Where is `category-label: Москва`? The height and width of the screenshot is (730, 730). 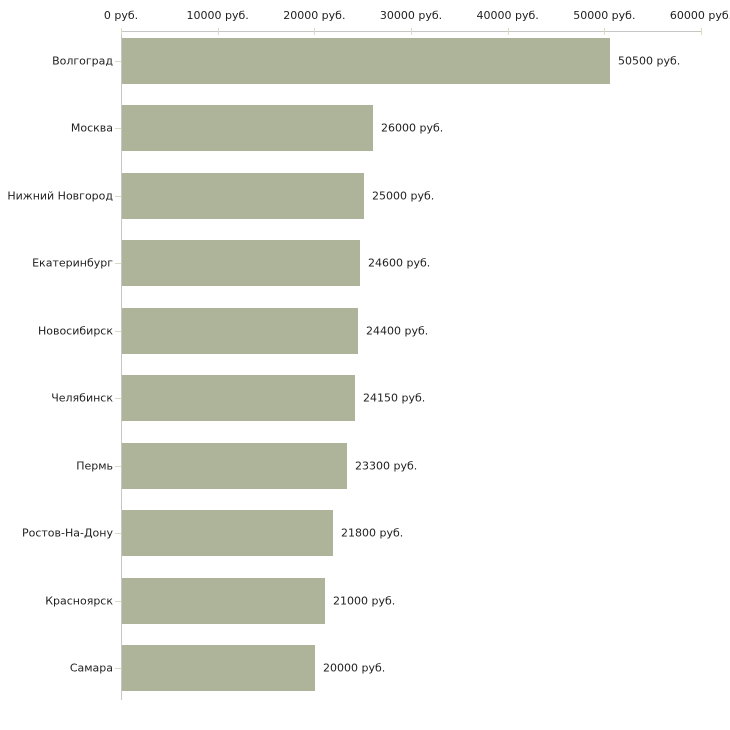 category-label: Москва is located at coordinates (91, 128).